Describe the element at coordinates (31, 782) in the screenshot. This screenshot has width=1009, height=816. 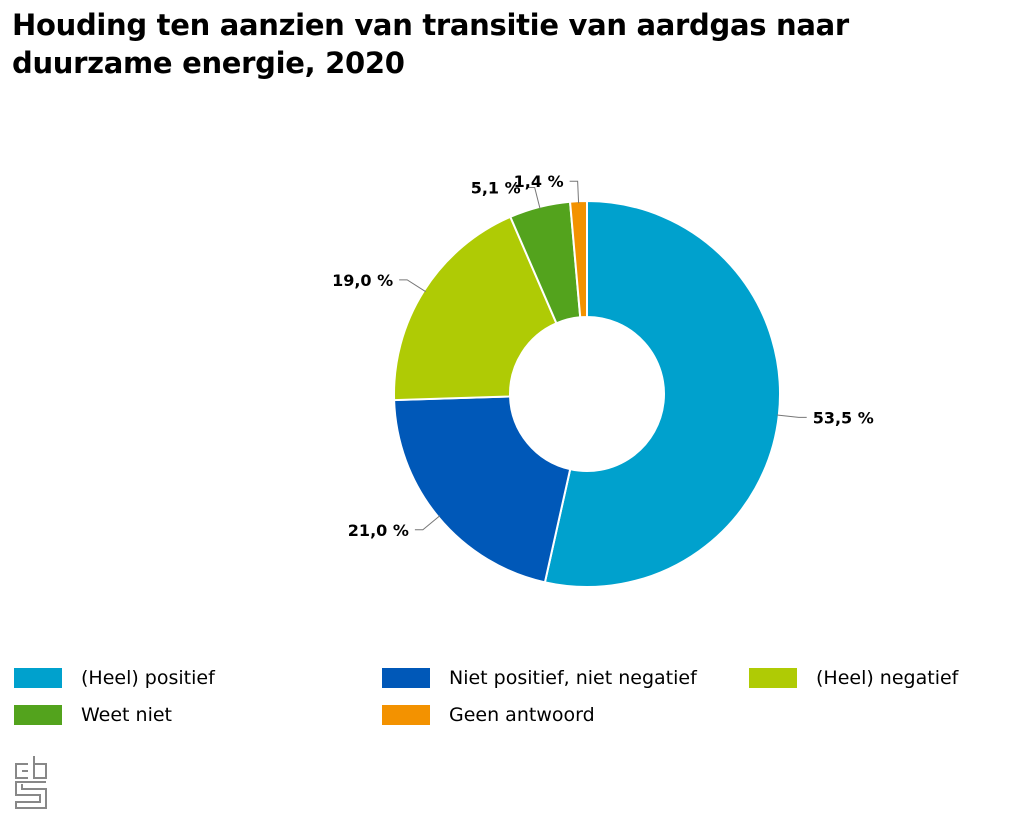
I see `cbs-logo` at that location.